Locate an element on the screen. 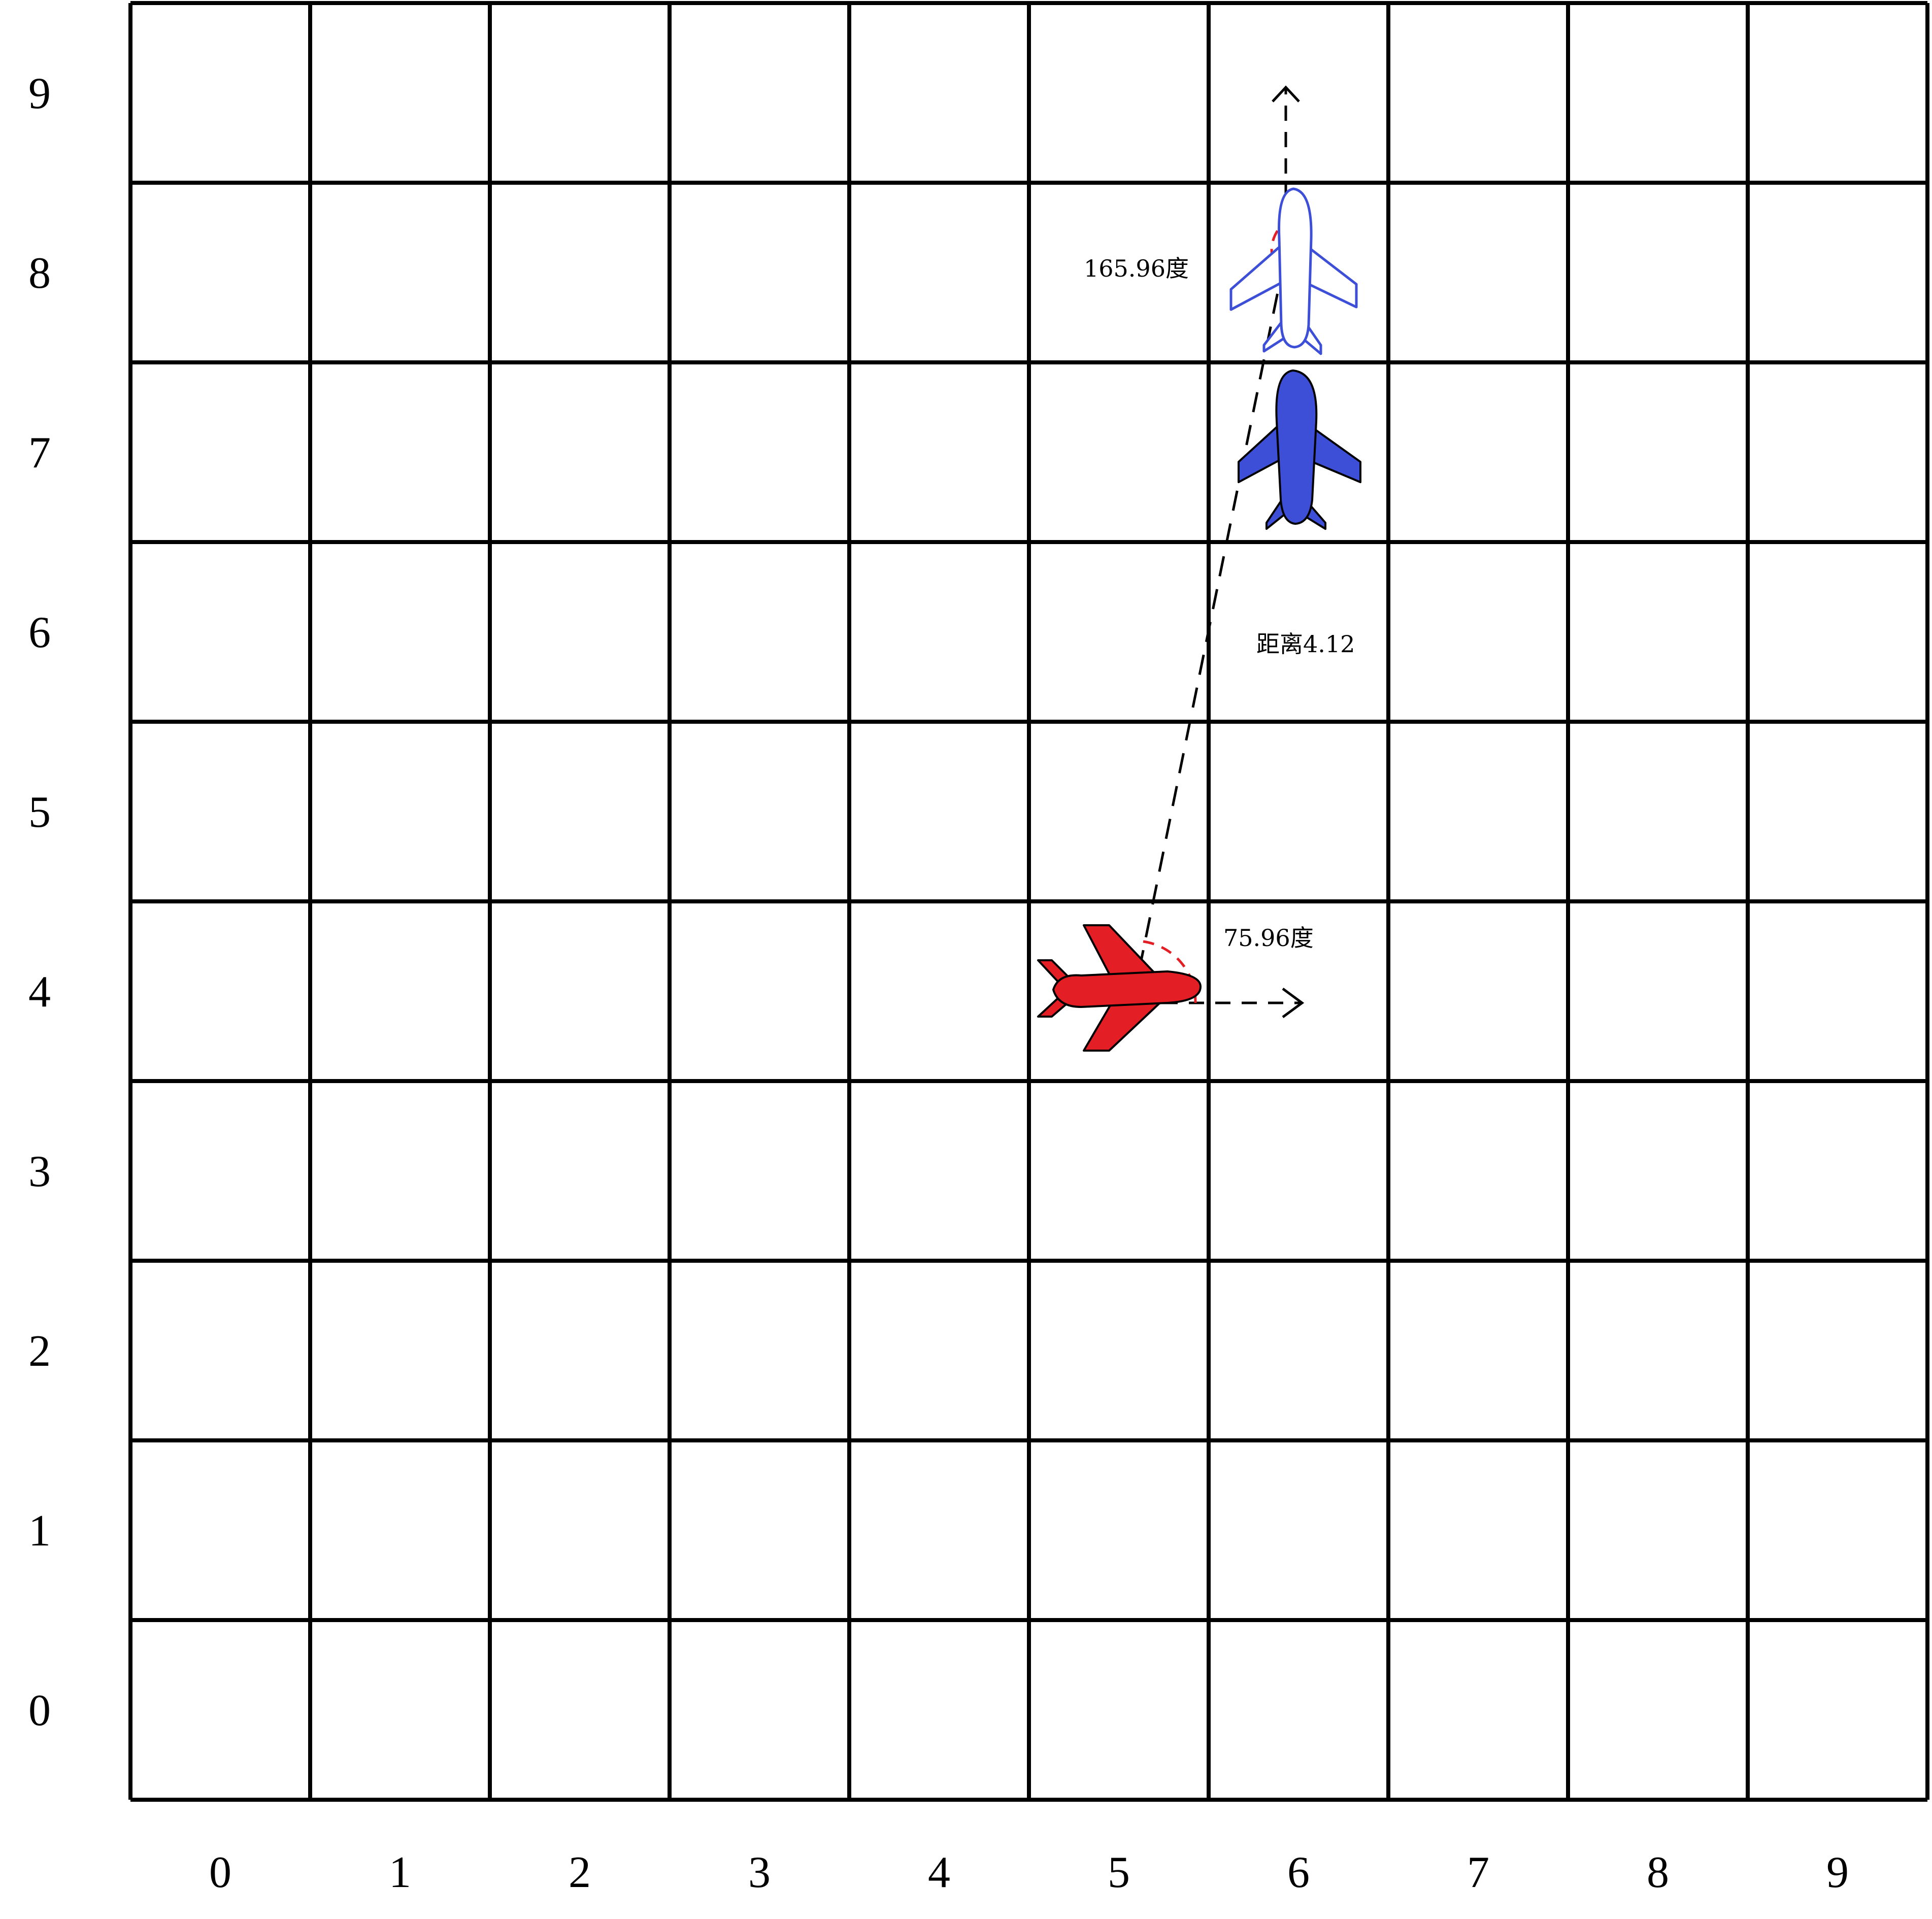 This screenshot has height=1919, width=1932. ghost-heading-arrowhead is located at coordinates (1286, 94).